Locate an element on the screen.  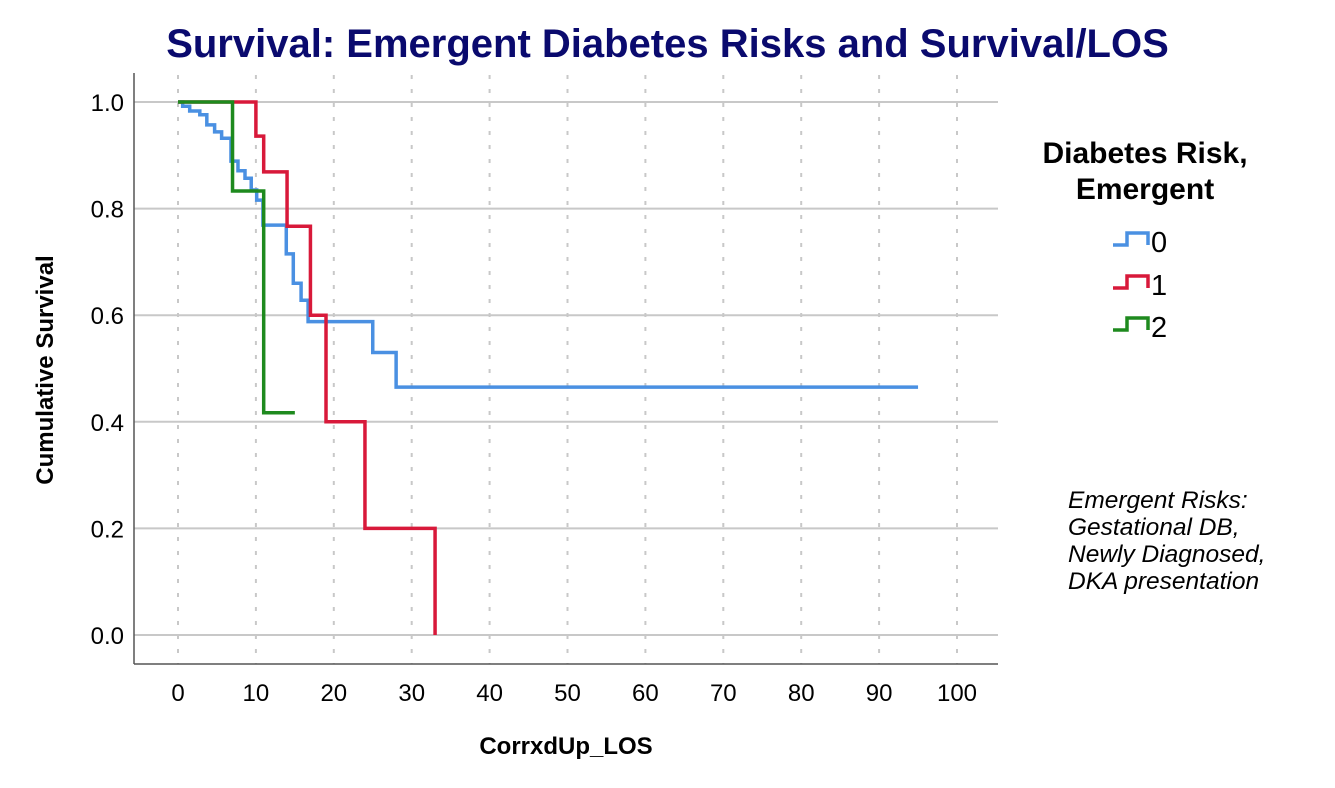
x-axis-label: CorrxdUp_LOS is located at coordinates (566, 746).